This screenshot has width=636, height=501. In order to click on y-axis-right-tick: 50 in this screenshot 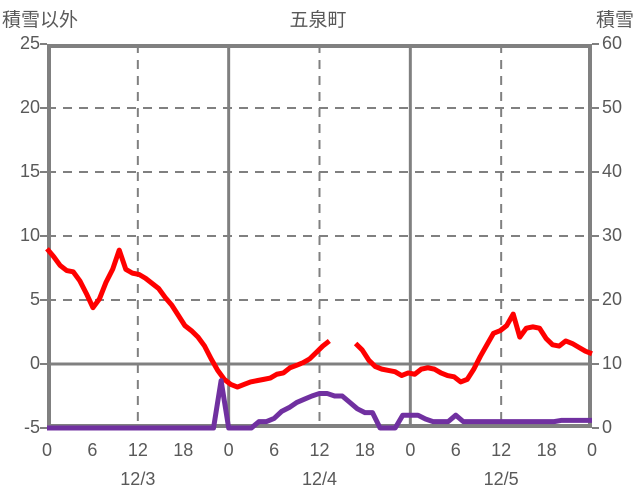, I will do `click(612, 107)`.